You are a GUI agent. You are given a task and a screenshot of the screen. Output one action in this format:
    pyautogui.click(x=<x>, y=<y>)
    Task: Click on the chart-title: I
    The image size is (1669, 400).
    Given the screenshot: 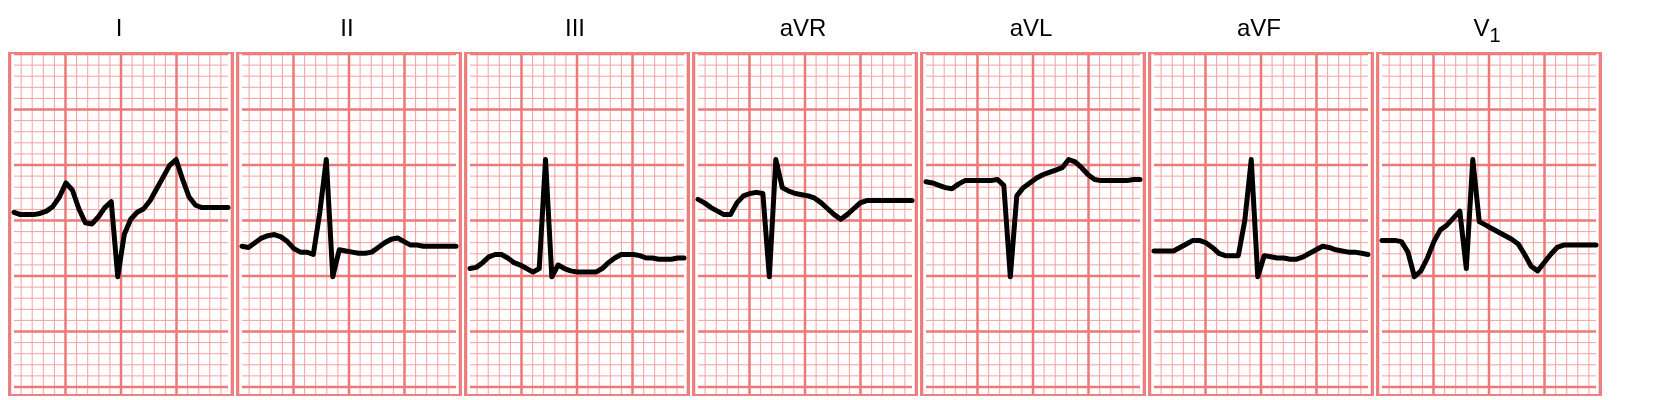 What is the action you would take?
    pyautogui.click(x=119, y=28)
    